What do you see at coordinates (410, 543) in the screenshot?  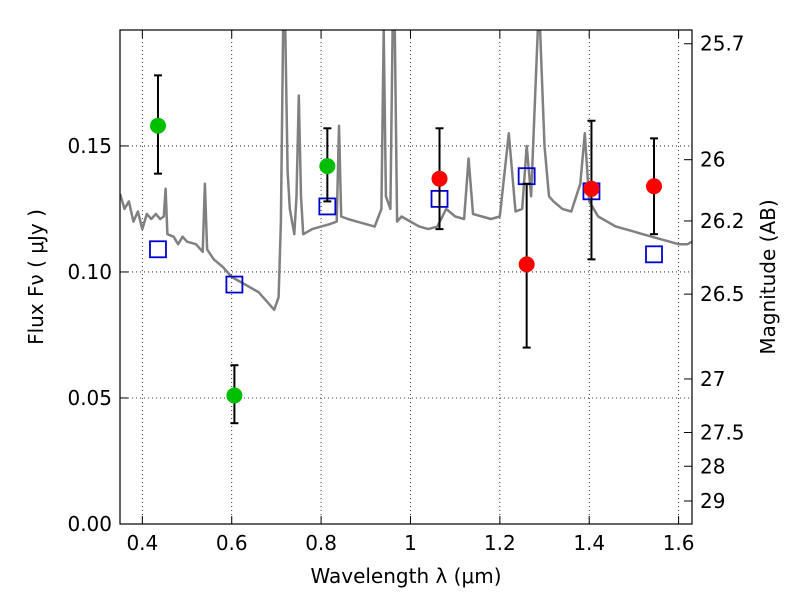 I see `x-tick-label: 1` at bounding box center [410, 543].